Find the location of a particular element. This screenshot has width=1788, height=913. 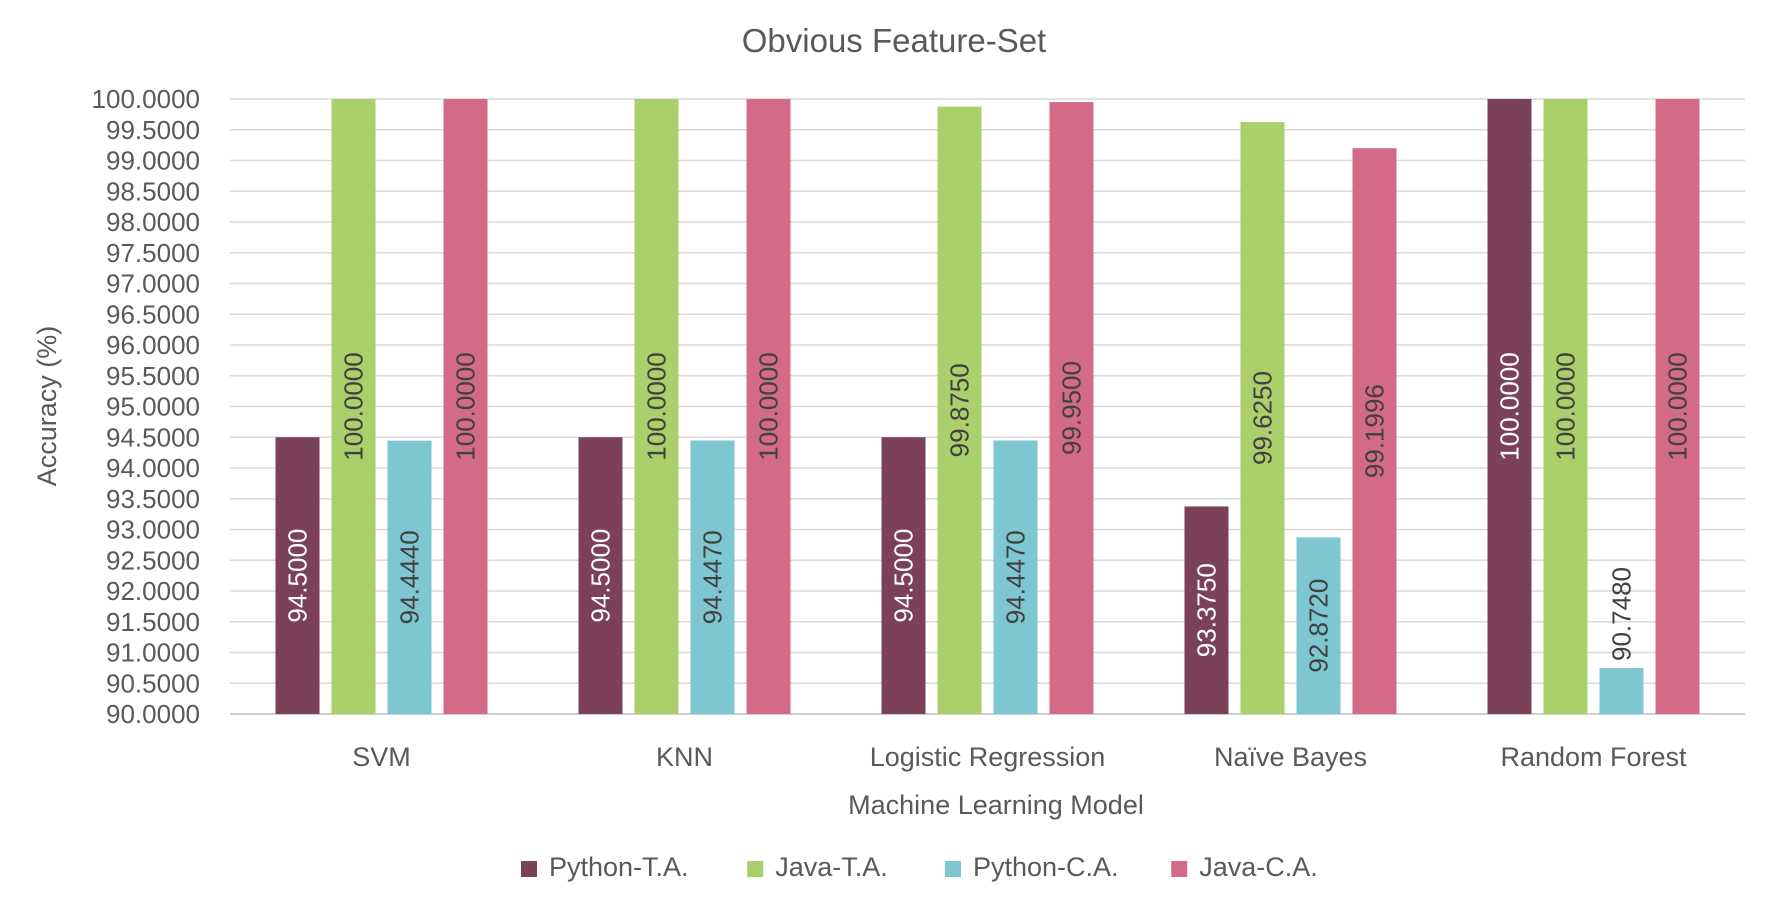

y-tick-label: 98.5000 is located at coordinates (153, 191).